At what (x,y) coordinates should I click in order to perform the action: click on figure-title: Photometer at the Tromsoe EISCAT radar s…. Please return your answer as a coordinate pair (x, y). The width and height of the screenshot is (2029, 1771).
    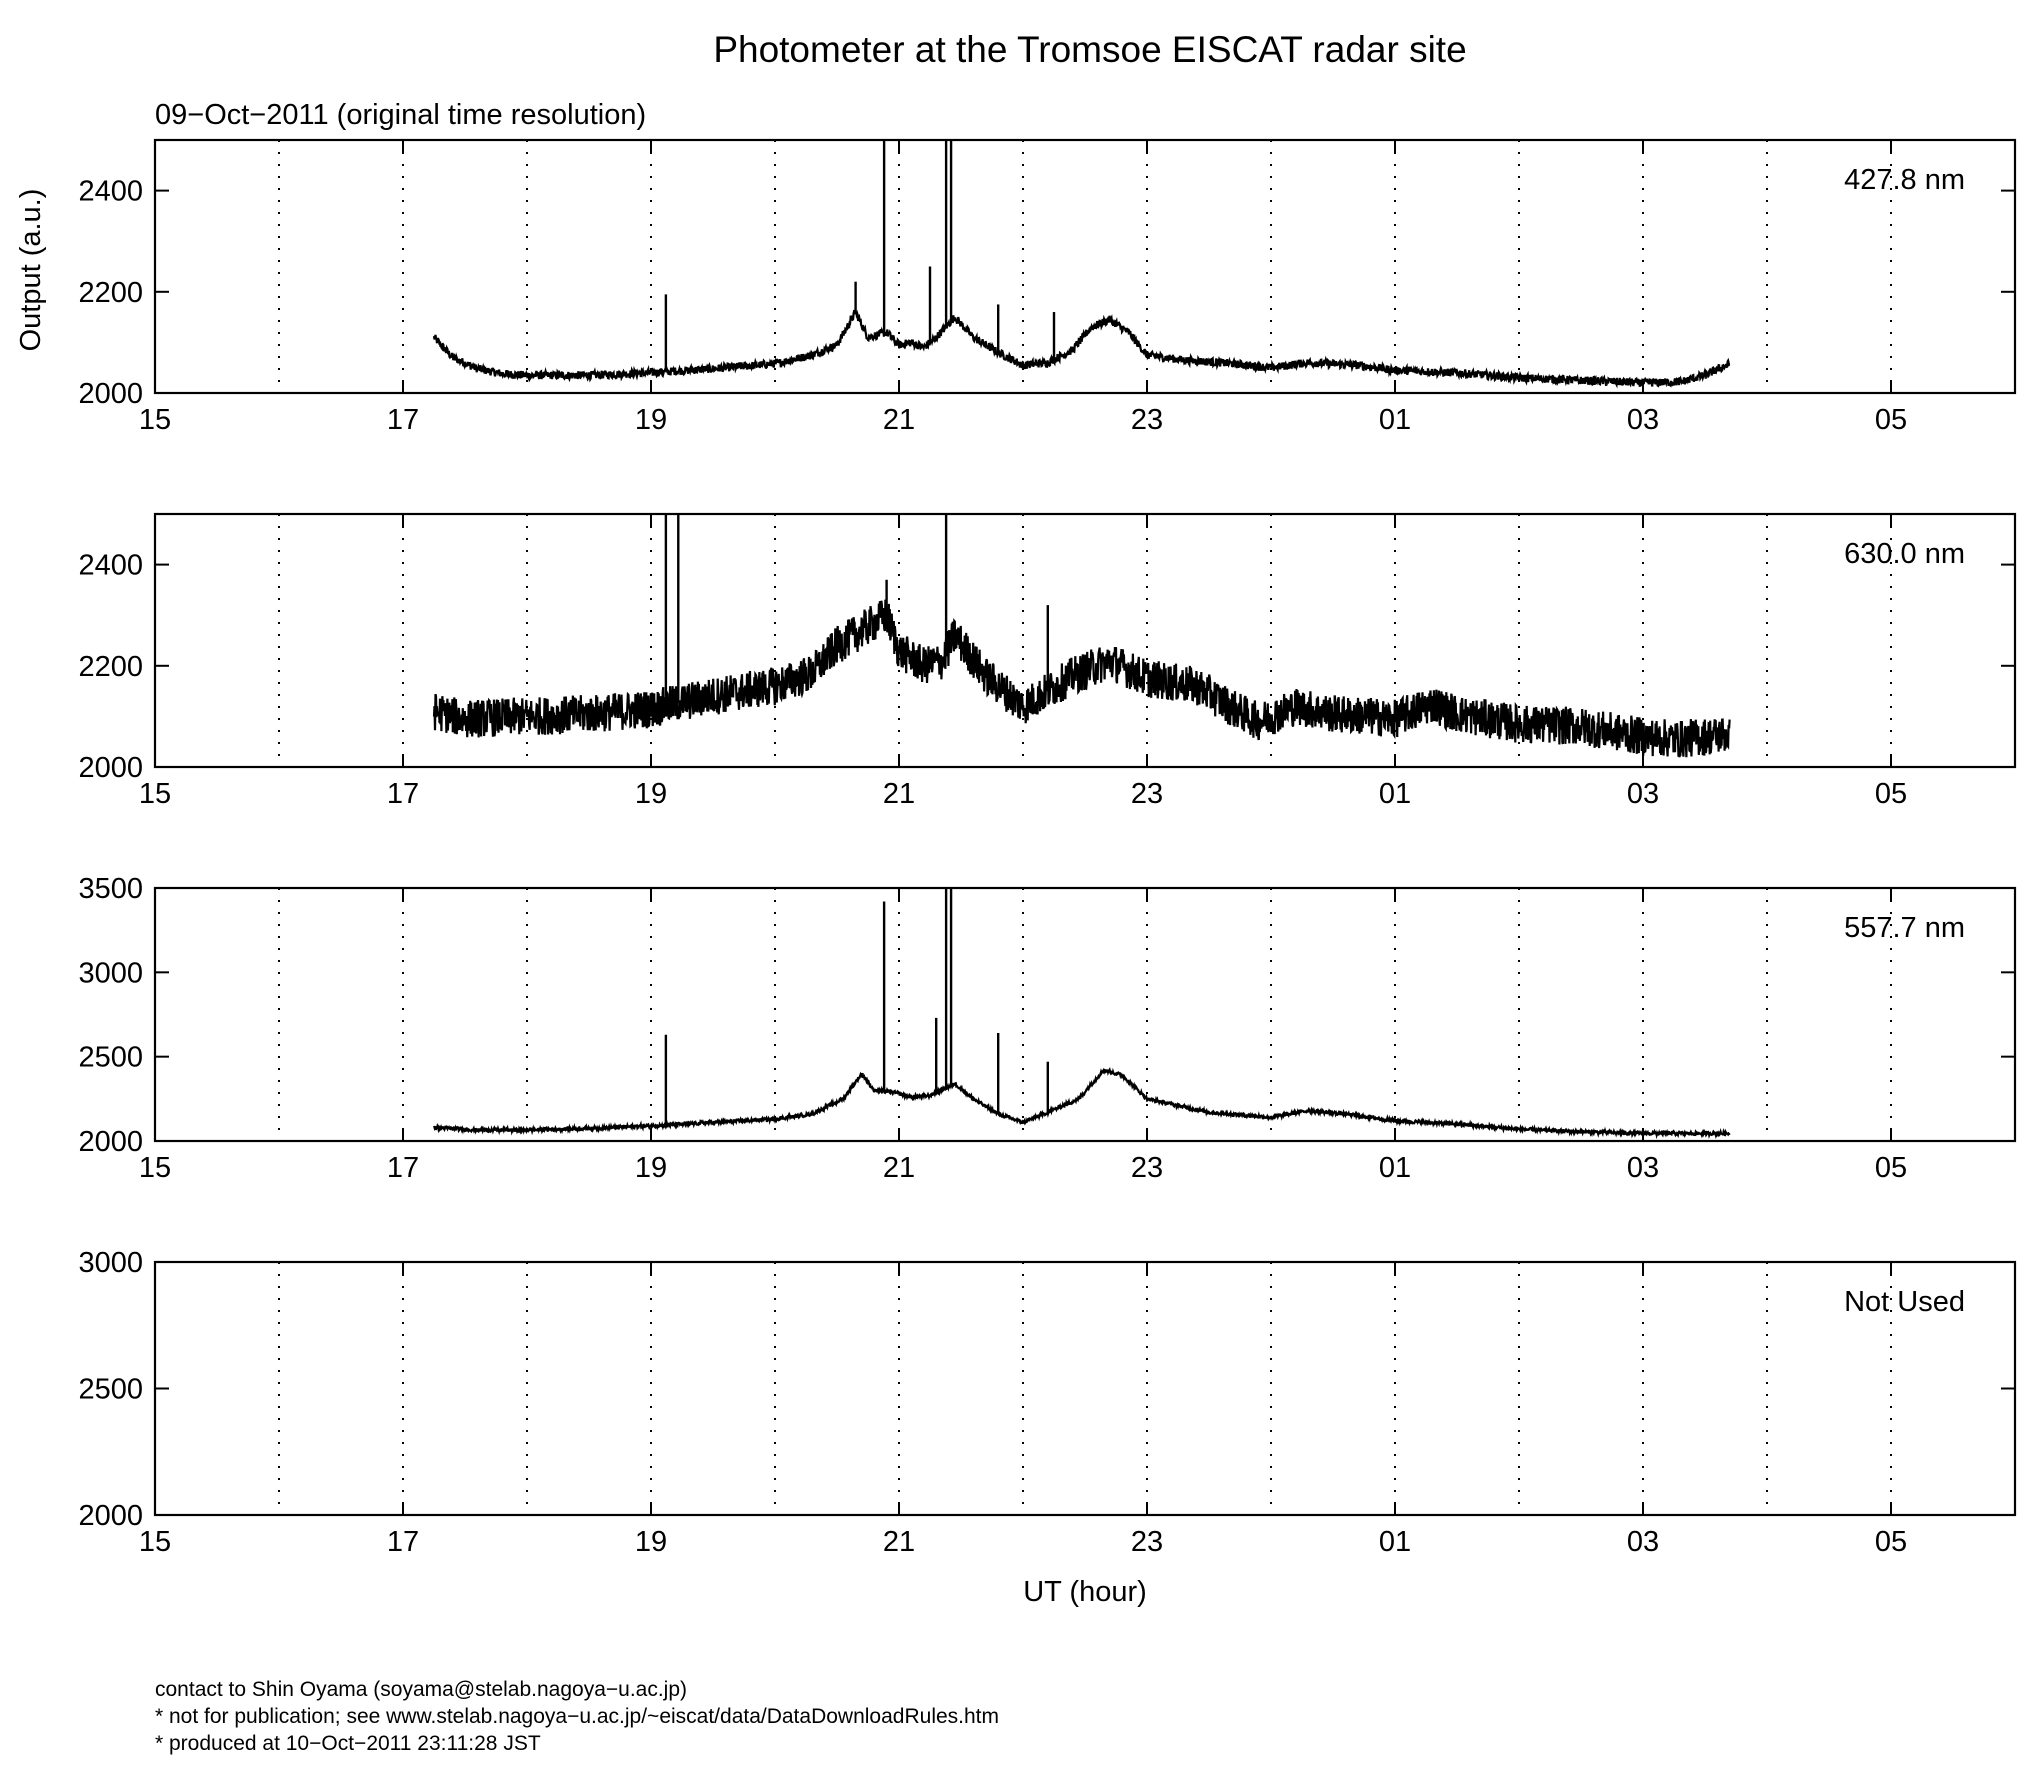
    Looking at the image, I should click on (1089, 49).